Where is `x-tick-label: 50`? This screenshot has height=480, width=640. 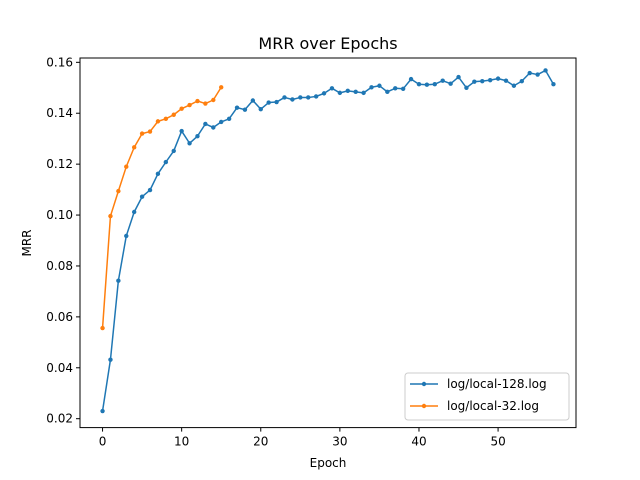 x-tick-label: 50 is located at coordinates (497, 442).